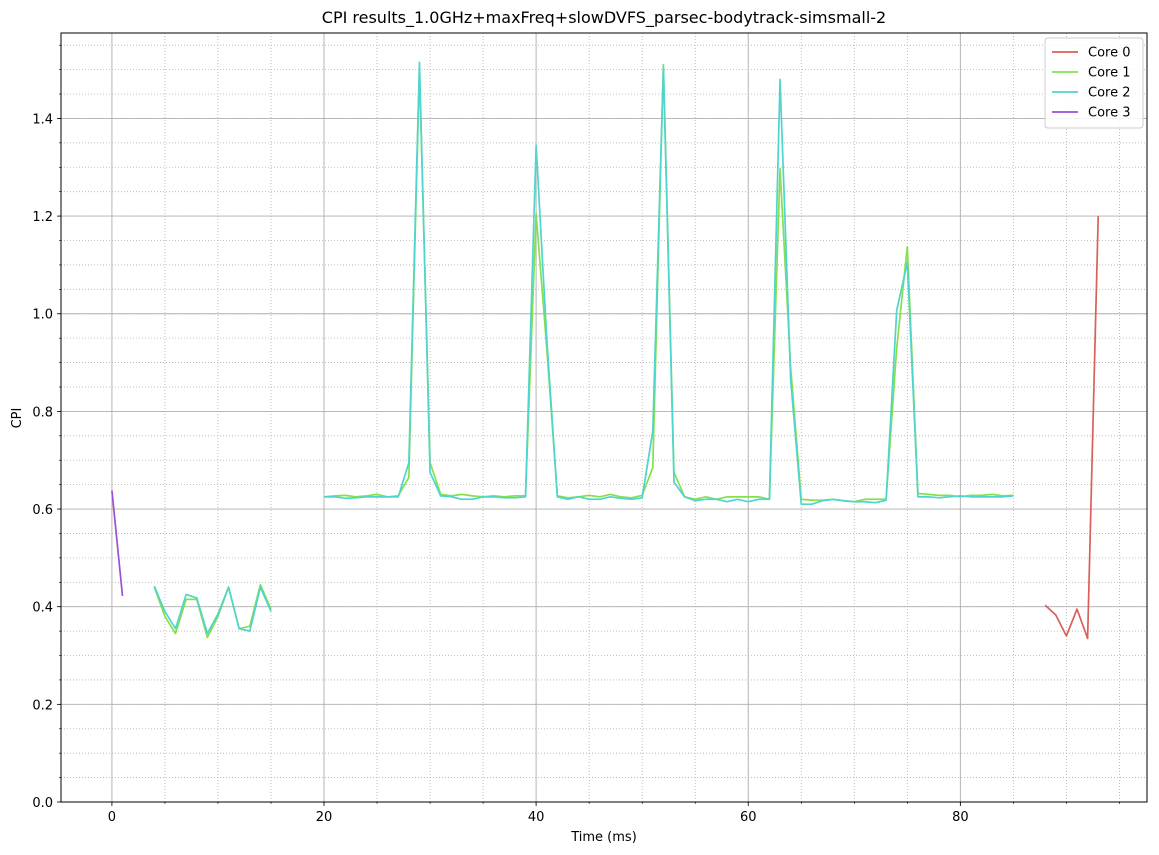 This screenshot has width=1159, height=855. I want to click on legend-label-core-0: Core 0, so click(1109, 53).